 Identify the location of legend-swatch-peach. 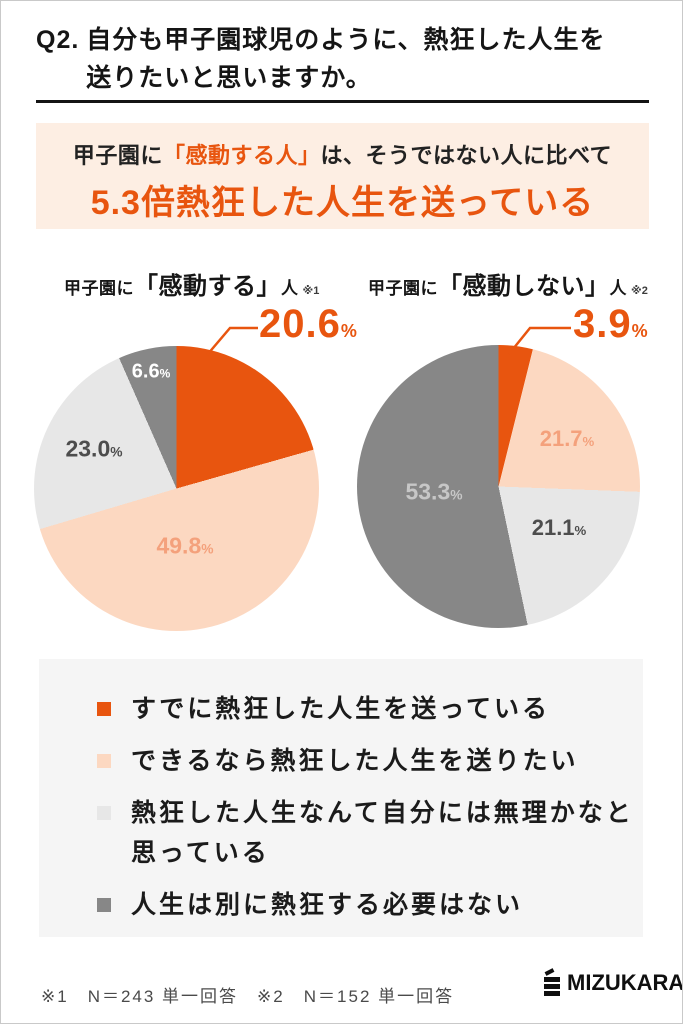
(104, 761).